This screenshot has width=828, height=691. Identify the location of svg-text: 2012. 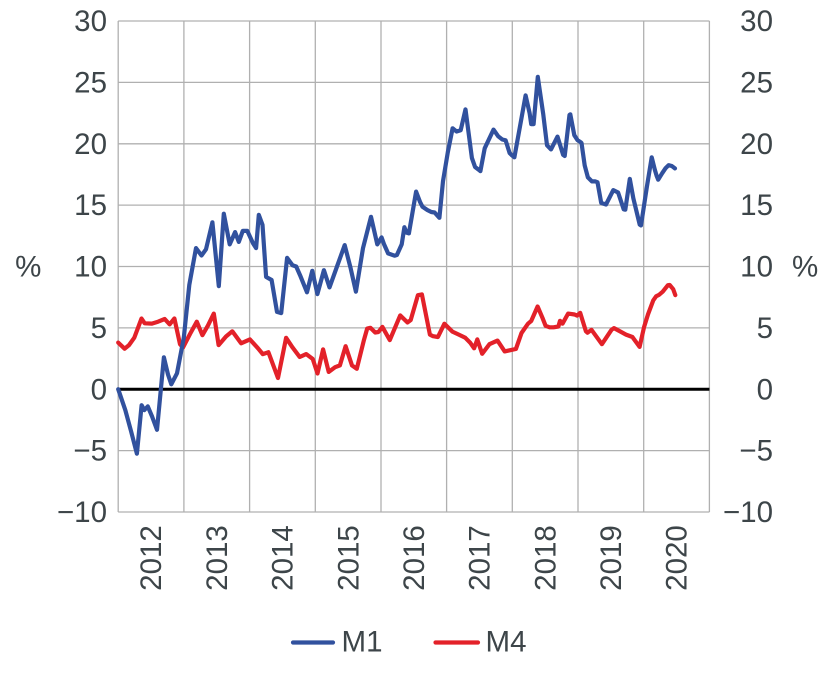
(151, 558).